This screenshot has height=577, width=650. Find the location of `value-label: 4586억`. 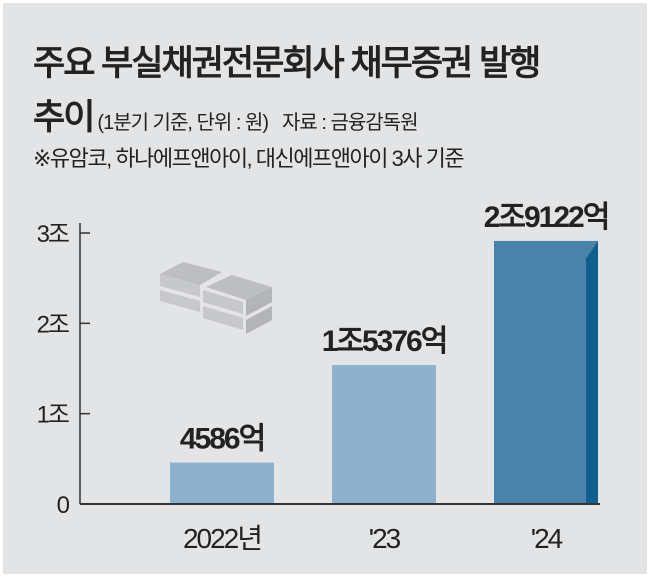

value-label: 4586억 is located at coordinates (222, 439).